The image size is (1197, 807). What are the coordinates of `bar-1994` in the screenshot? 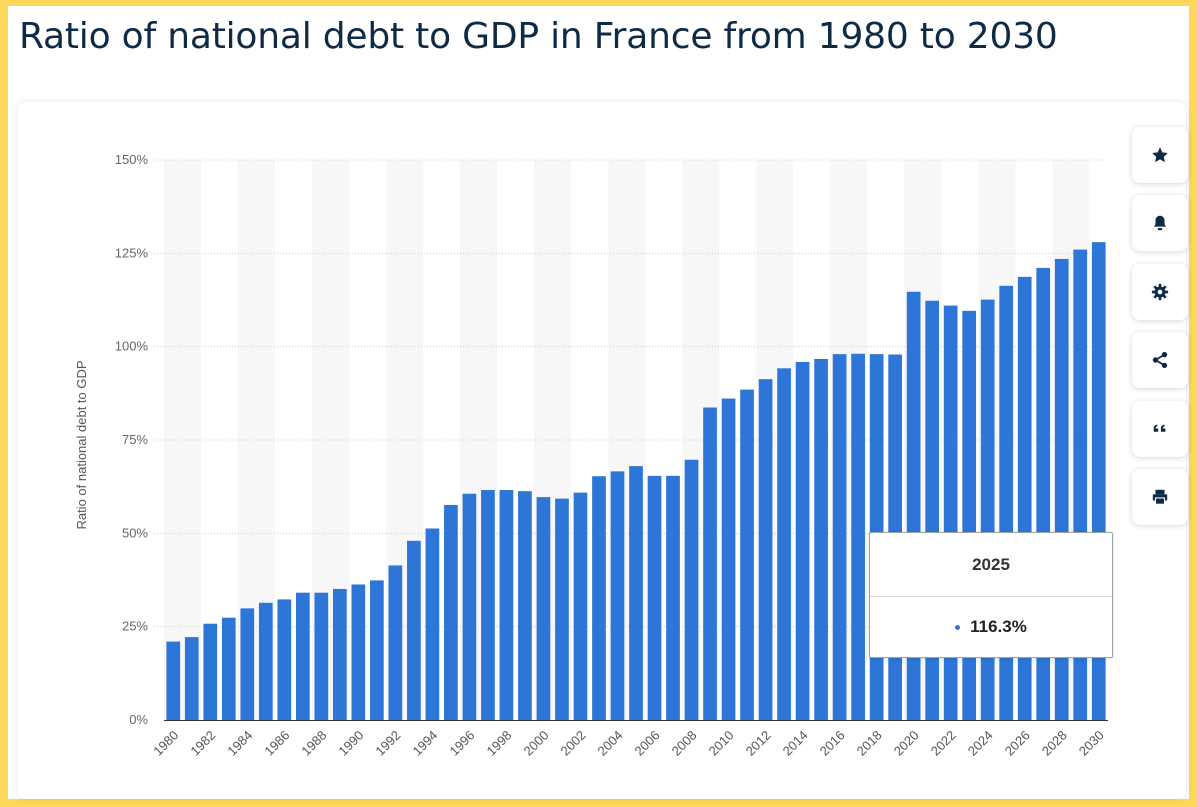 It's located at (432, 624).